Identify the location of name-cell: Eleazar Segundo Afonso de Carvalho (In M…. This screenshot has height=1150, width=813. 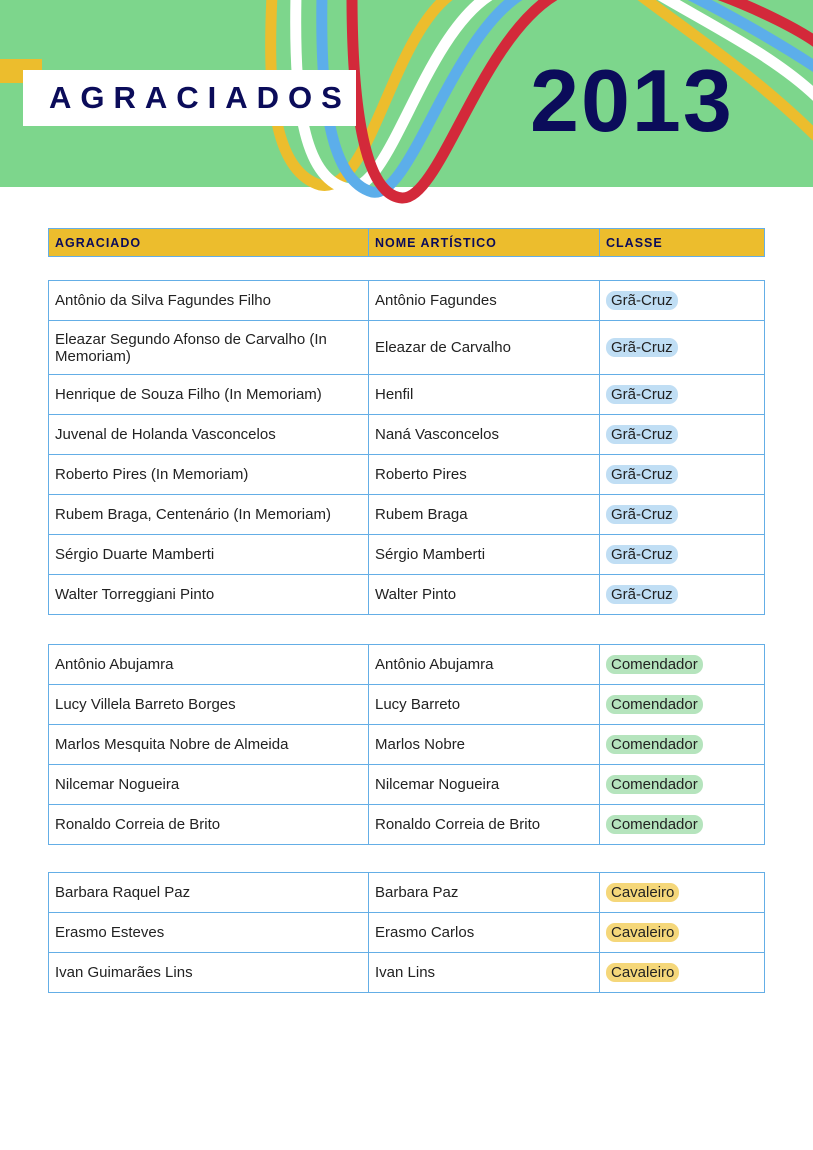
(208, 347).